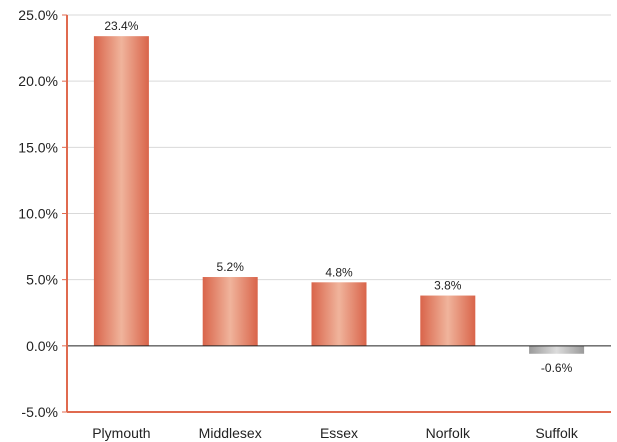 The height and width of the screenshot is (442, 617). Describe the element at coordinates (121, 433) in the screenshot. I see `x-tick-label: Plymouth` at that location.